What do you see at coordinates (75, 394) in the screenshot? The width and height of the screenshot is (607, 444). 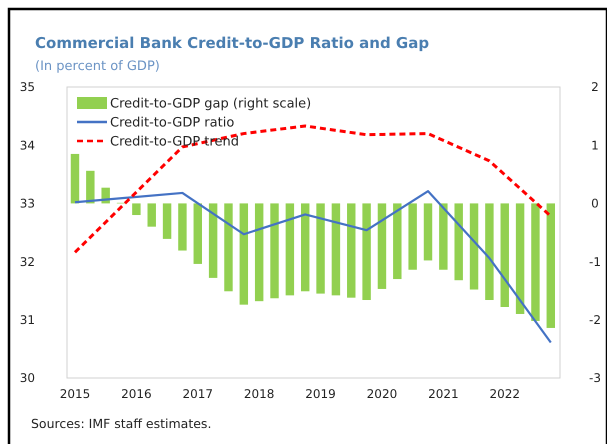 I see `x-tick-label: 2015` at bounding box center [75, 394].